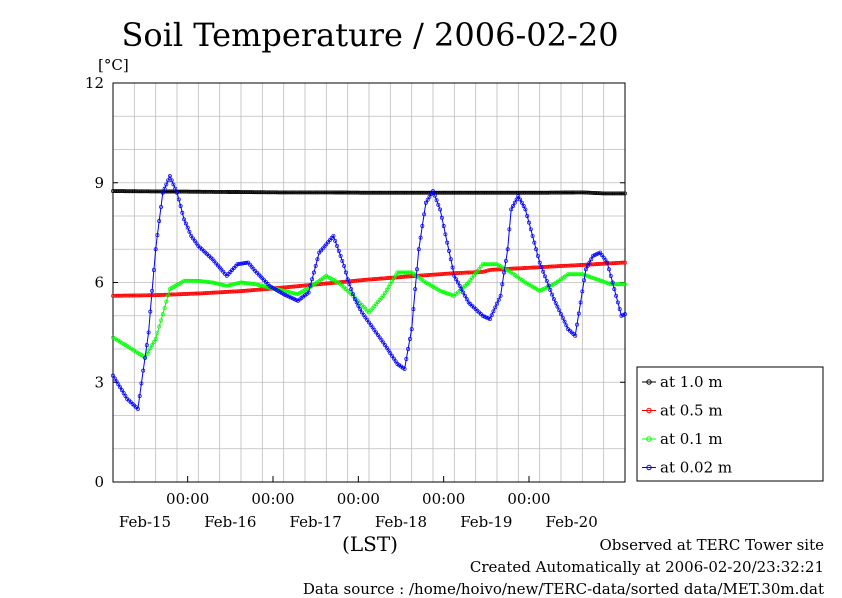  Describe the element at coordinates (691, 382) in the screenshot. I see `legend-label: at 1.0 m` at that location.